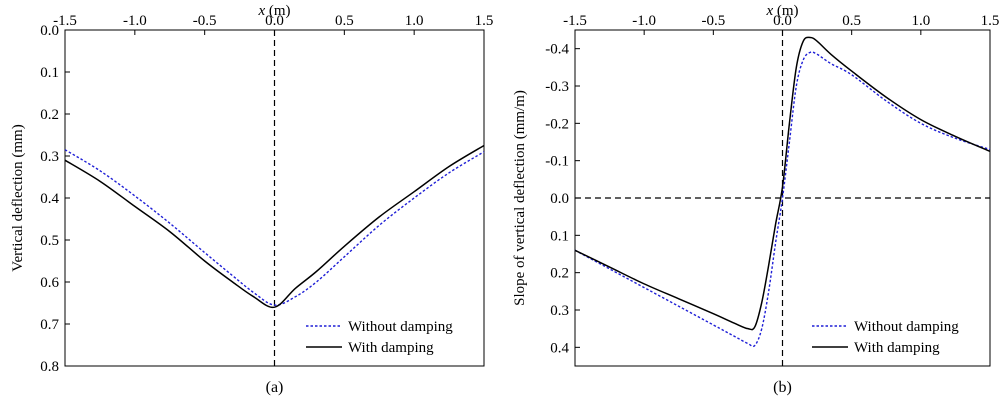 The height and width of the screenshot is (406, 1006). Describe the element at coordinates (49, 325) in the screenshot. I see `y-tick-label: 0.7` at that location.